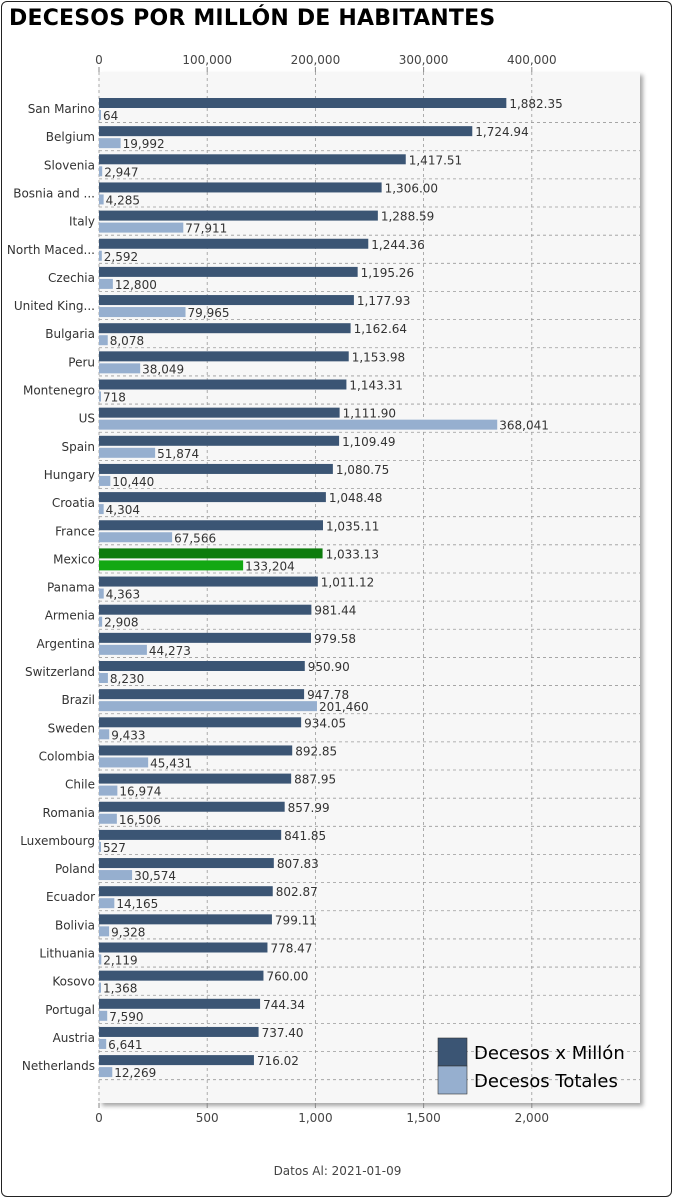 This screenshot has width=675, height=1200. I want to click on bar-label-decesos-x-millon: 716.02, so click(278, 1061).